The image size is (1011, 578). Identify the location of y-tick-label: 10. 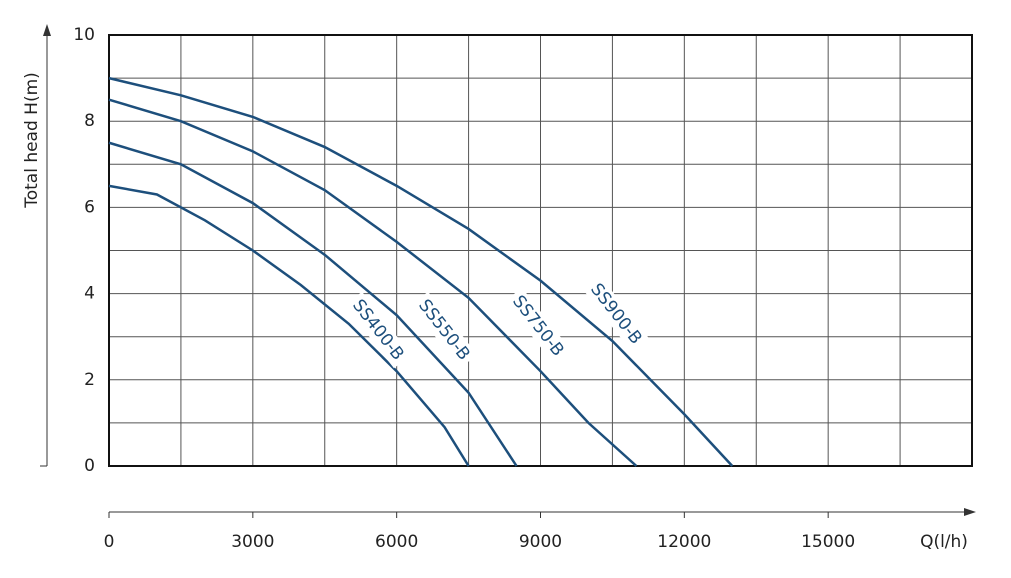
(84, 35).